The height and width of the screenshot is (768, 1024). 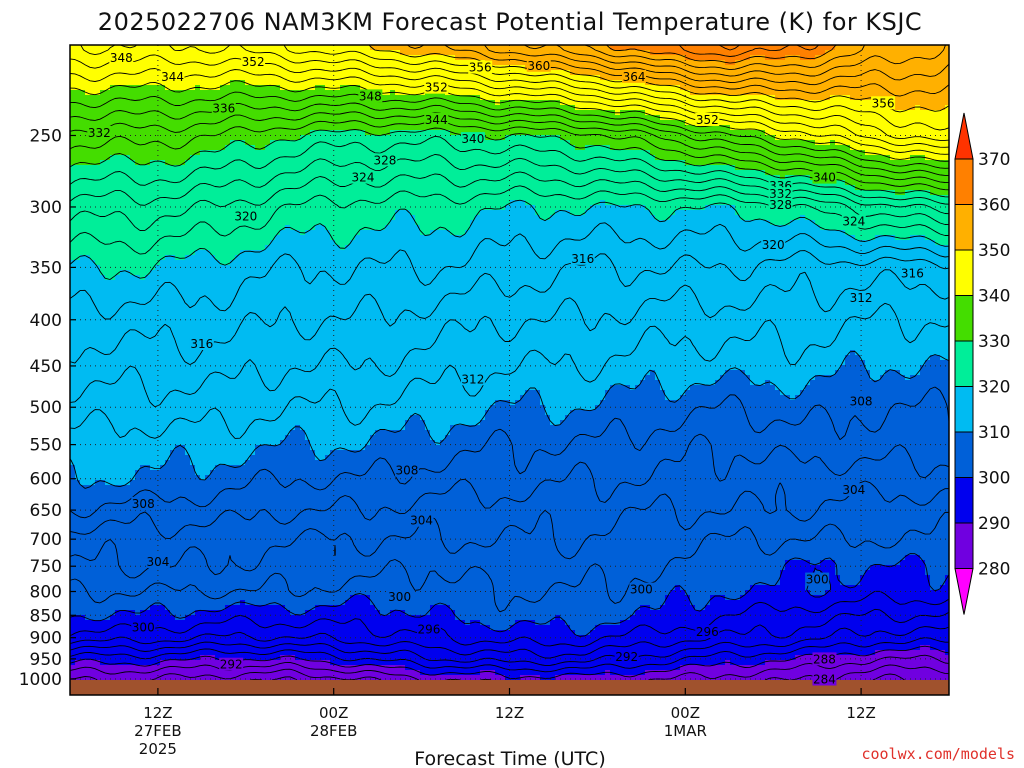 I want to click on contour-label: 348, so click(x=121, y=58).